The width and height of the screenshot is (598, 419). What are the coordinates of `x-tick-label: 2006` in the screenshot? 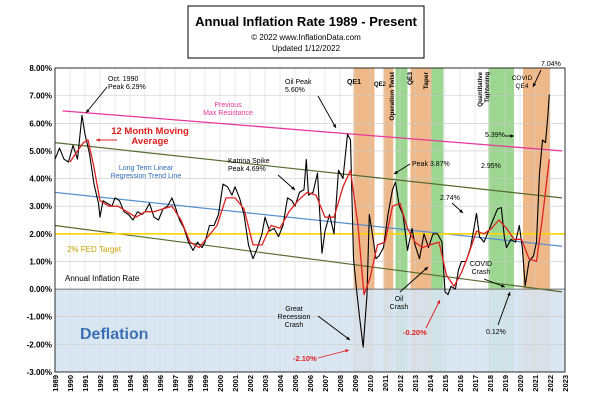 It's located at (310, 383).